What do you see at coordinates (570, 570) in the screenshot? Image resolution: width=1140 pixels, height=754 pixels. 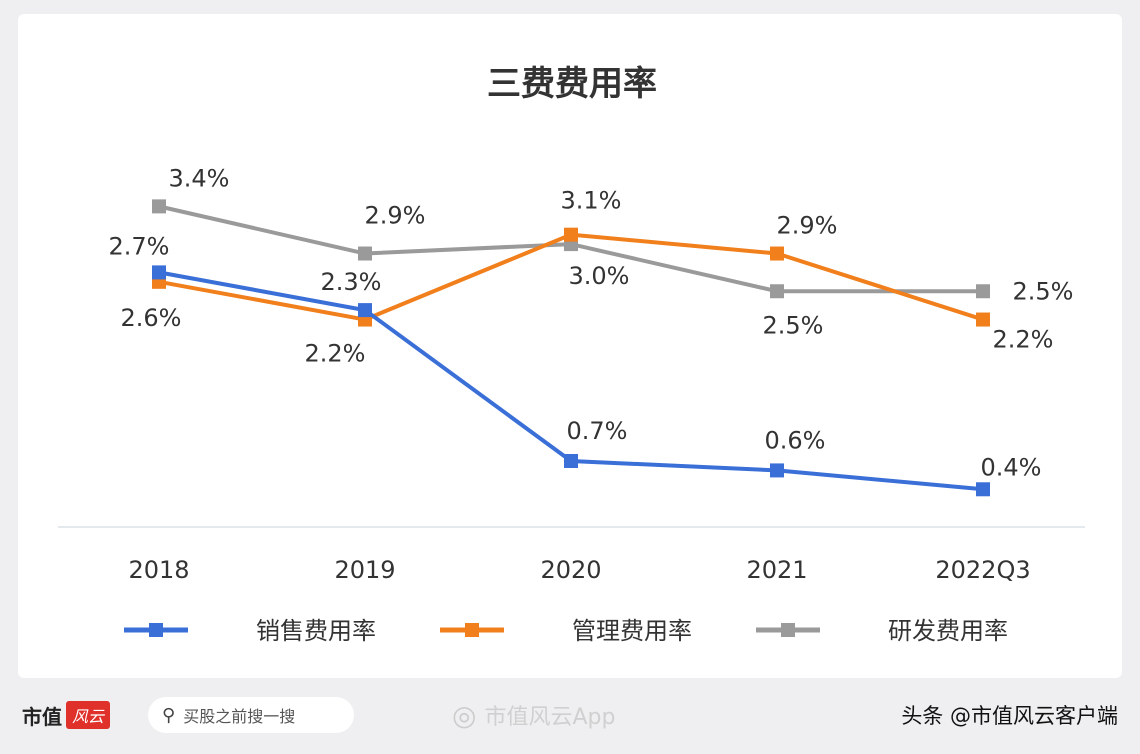 I see `x-tick-label: 2020` at bounding box center [570, 570].